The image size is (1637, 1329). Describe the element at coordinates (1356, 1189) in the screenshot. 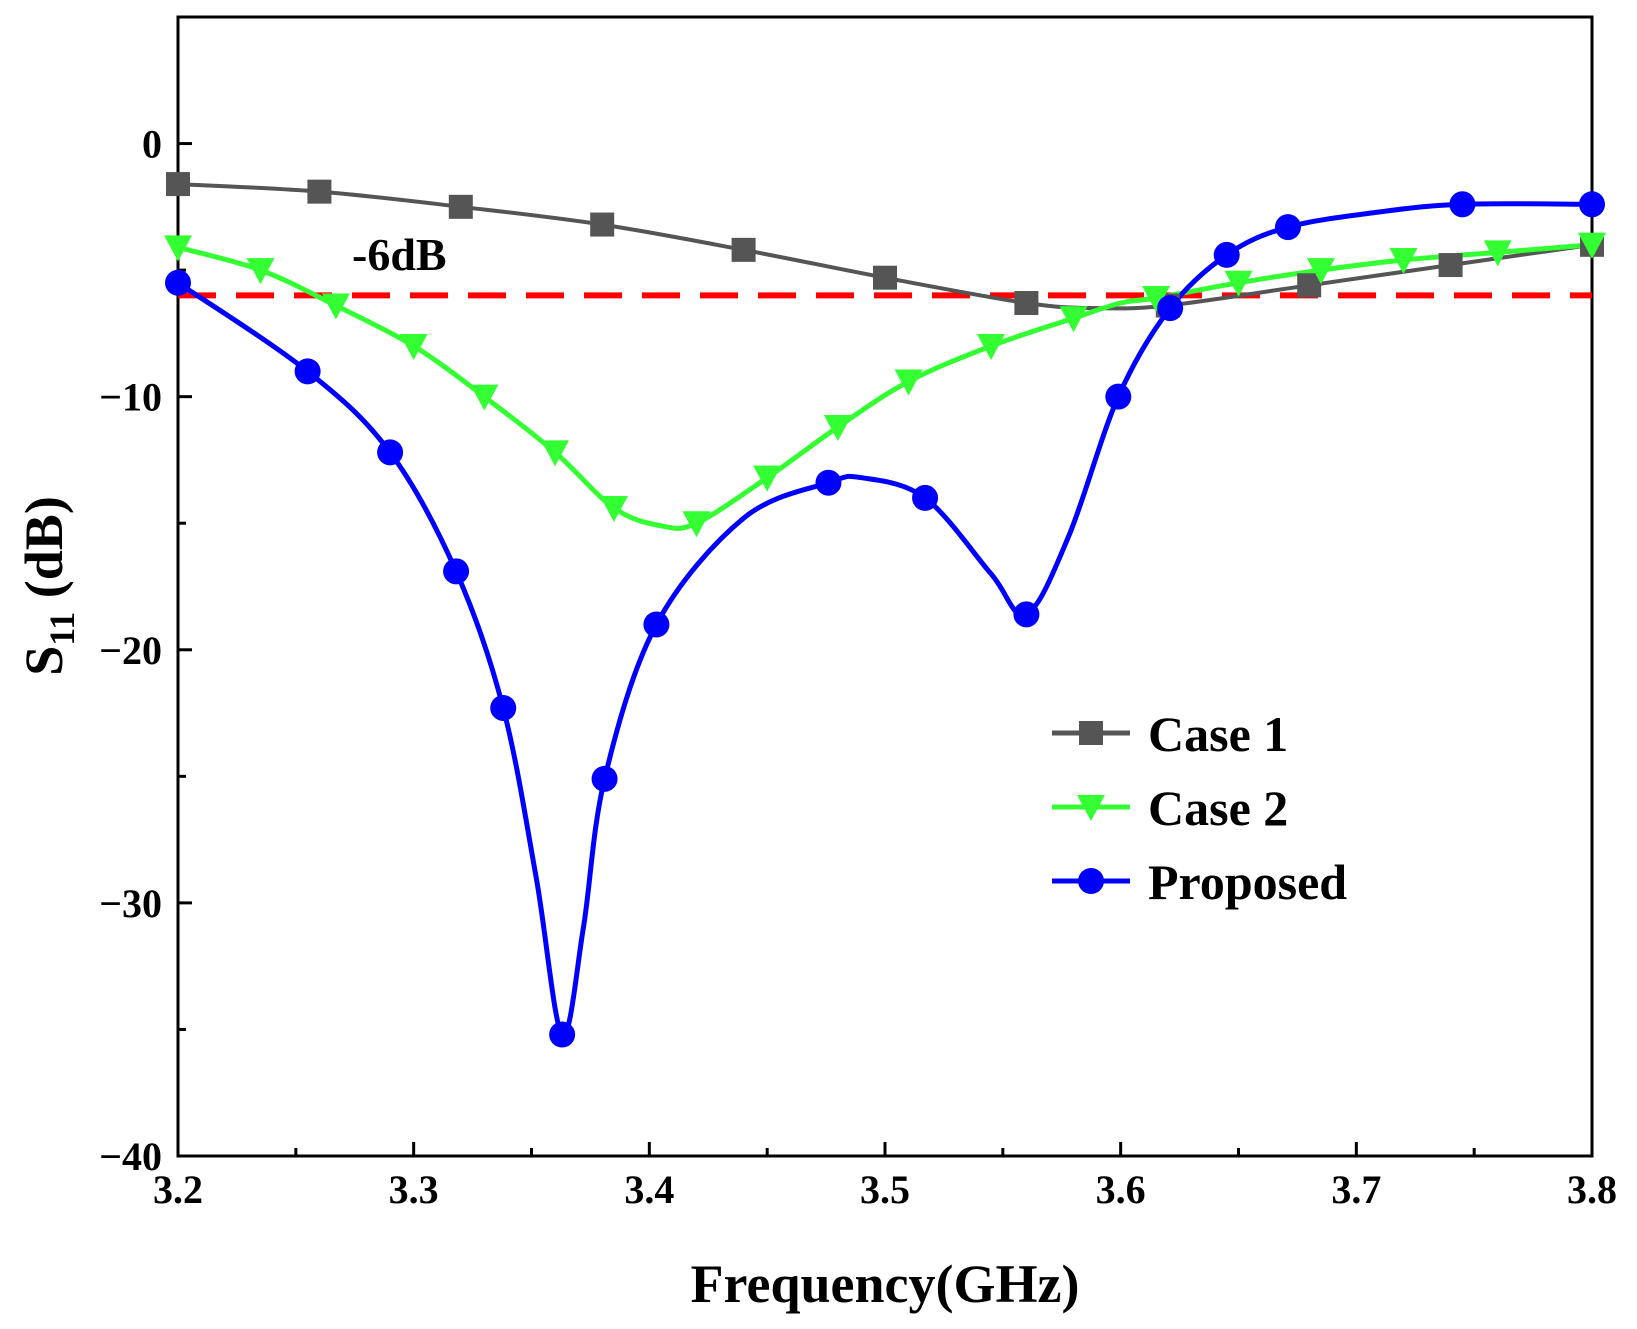

I see `x-tick-label: 3.7` at that location.